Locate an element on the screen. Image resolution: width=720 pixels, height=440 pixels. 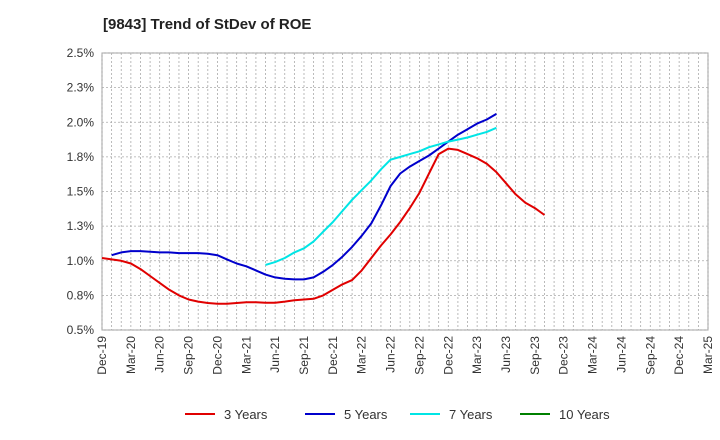
x-tick-label: Mar-24 is located at coordinates (593, 355).